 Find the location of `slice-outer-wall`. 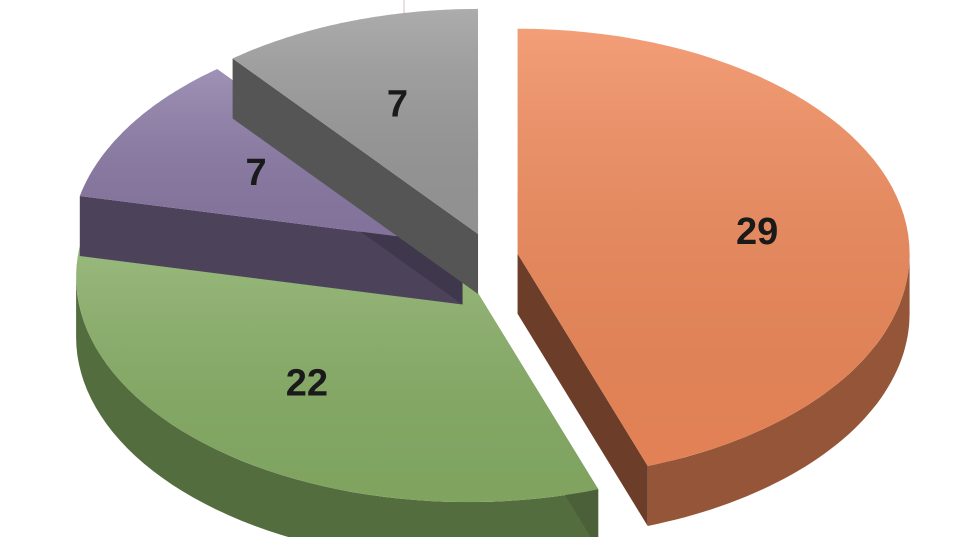

slice-outer-wall is located at coordinates (778, 389).